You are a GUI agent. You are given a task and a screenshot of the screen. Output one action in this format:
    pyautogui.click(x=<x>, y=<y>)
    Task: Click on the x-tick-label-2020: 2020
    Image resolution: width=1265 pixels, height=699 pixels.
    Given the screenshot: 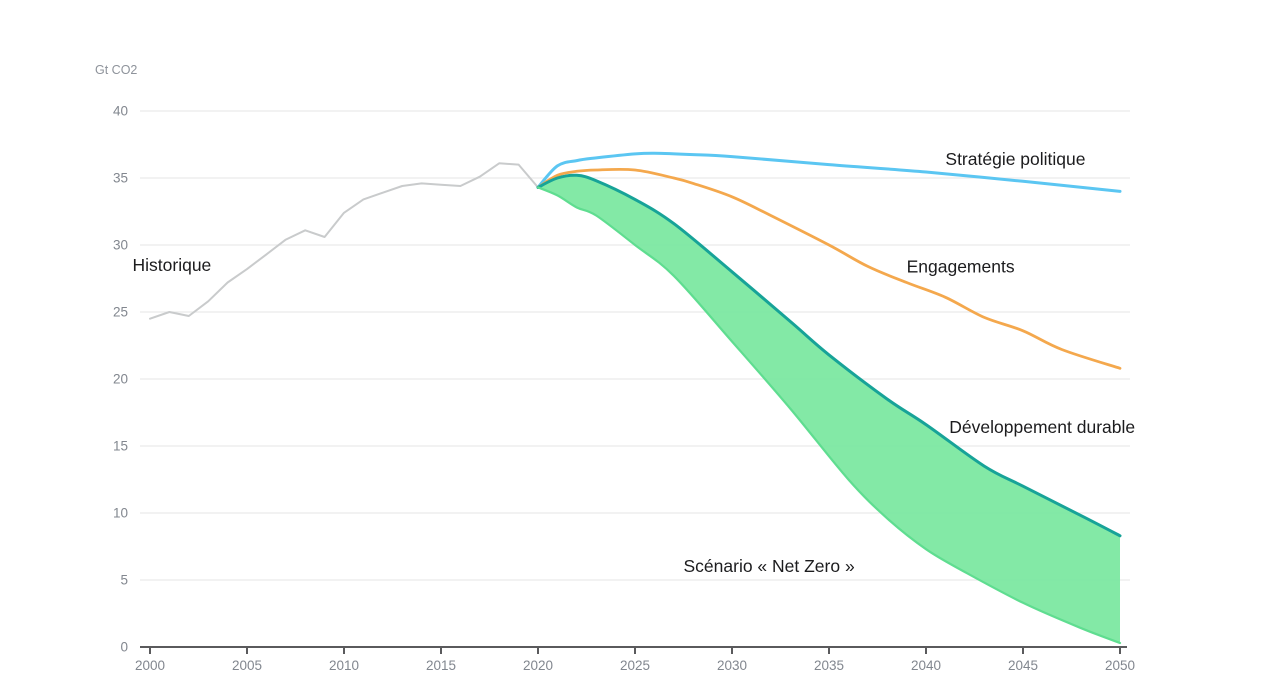 What is the action you would take?
    pyautogui.click(x=538, y=665)
    